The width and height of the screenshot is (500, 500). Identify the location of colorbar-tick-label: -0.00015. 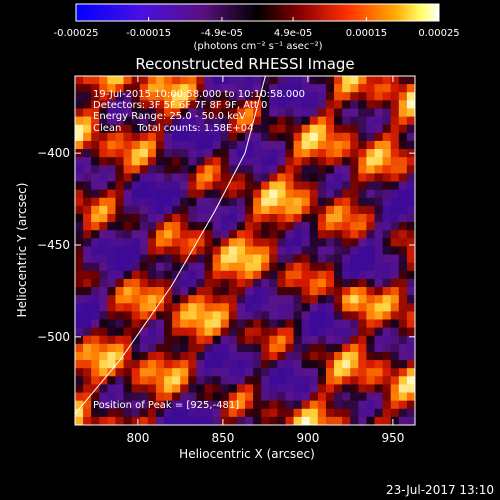
(148, 33).